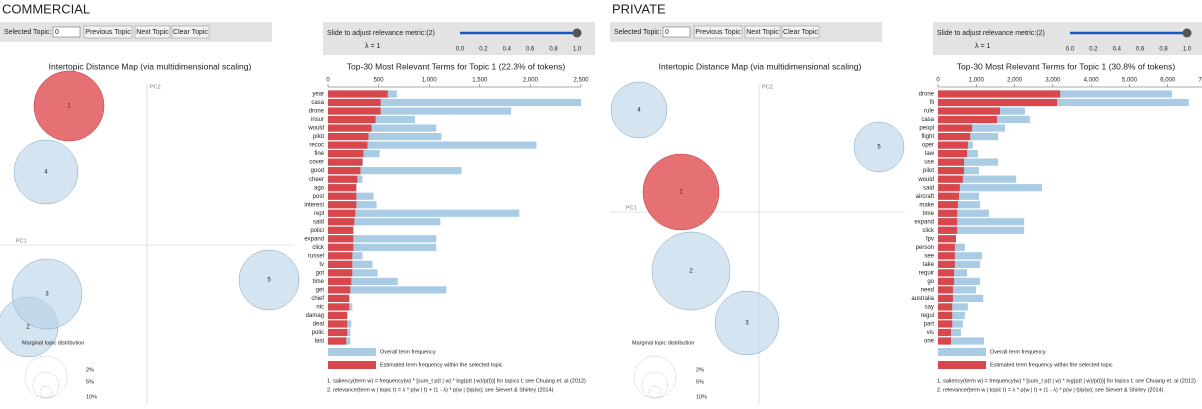 This screenshot has height=409, width=1202. Describe the element at coordinates (929, 342) in the screenshot. I see `term-label: one` at that location.